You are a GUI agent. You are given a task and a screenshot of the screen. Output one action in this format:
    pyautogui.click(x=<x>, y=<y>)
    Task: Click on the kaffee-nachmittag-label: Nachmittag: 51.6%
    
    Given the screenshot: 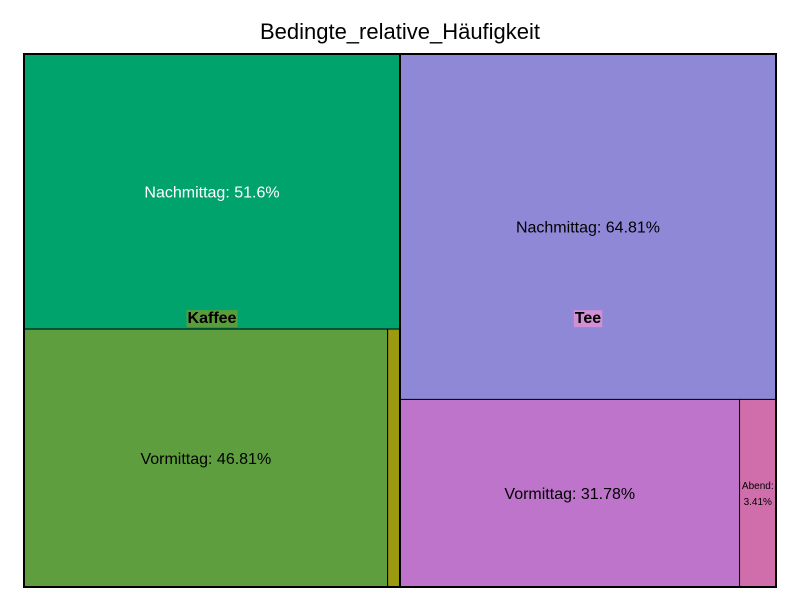 What is the action you would take?
    pyautogui.click(x=211, y=193)
    